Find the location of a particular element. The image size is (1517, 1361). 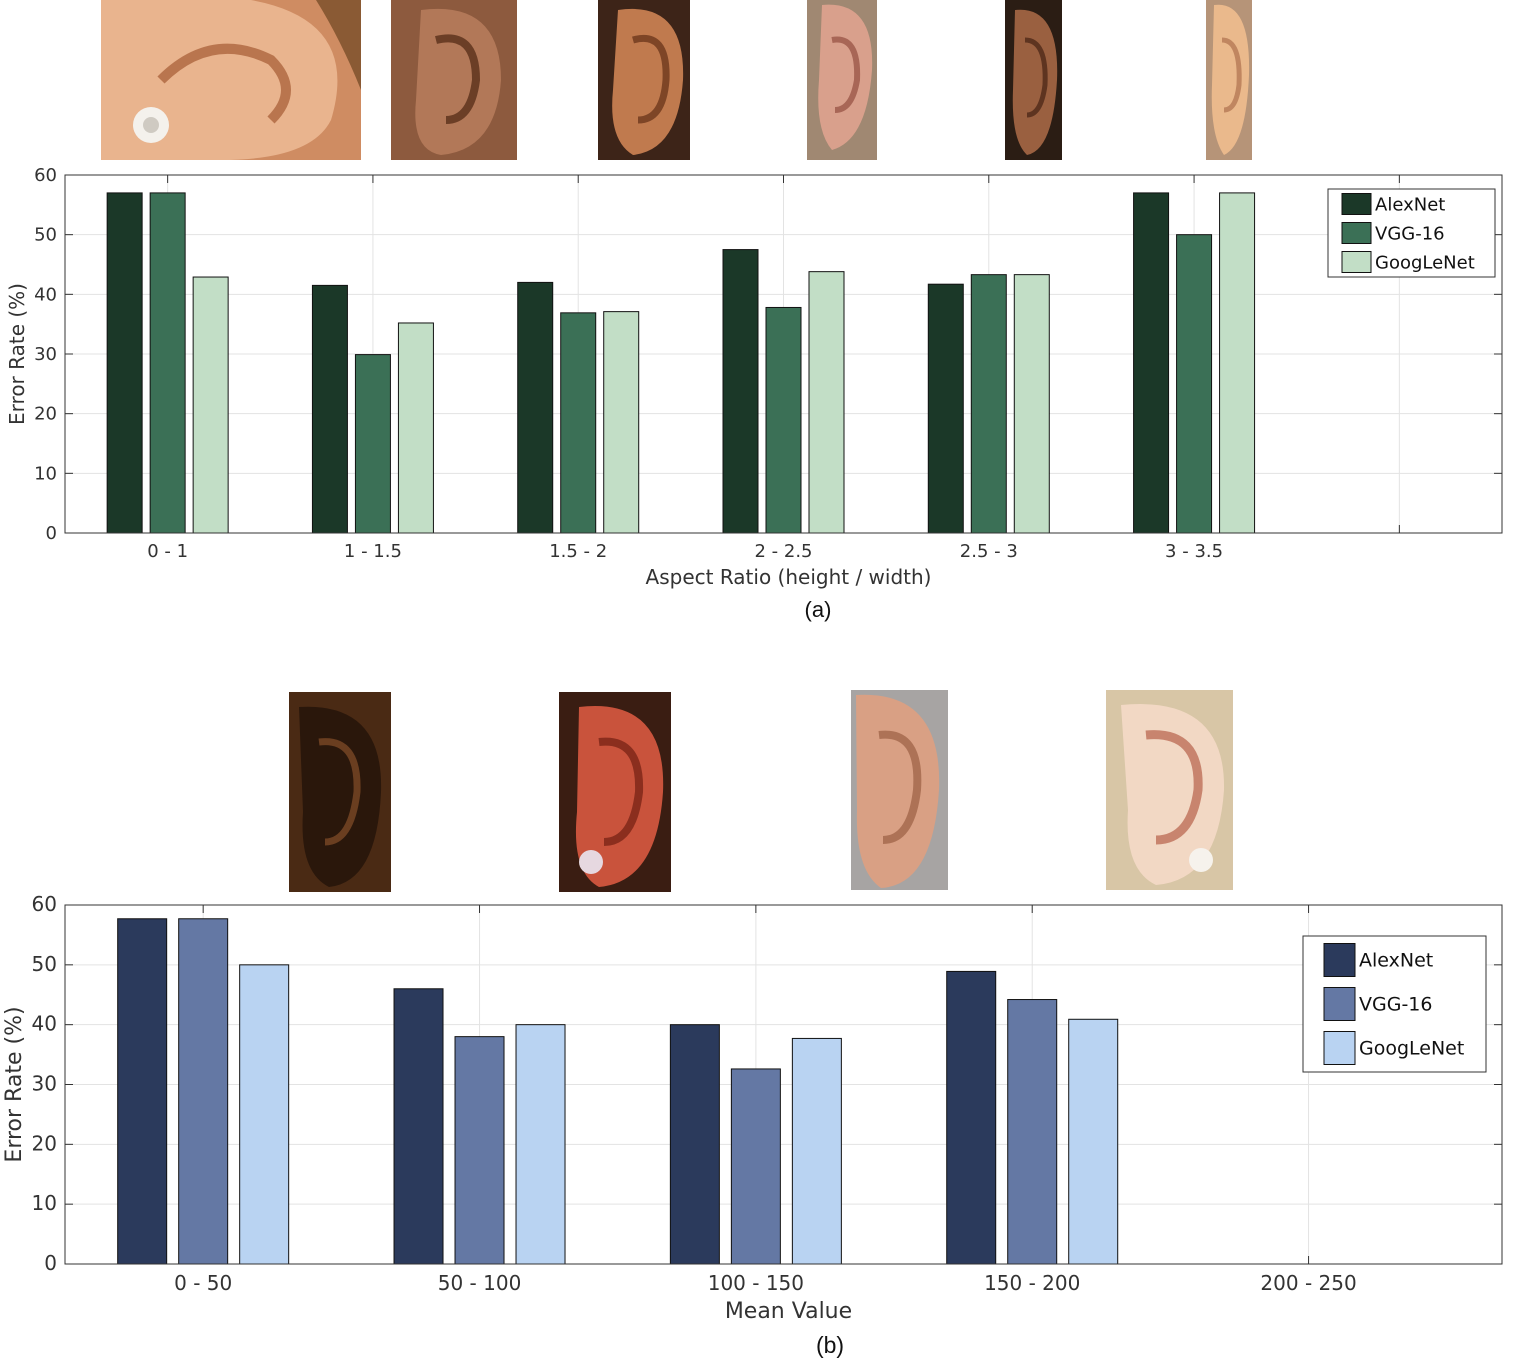

x-tick-label: 1.5 - 2 is located at coordinates (578, 551).